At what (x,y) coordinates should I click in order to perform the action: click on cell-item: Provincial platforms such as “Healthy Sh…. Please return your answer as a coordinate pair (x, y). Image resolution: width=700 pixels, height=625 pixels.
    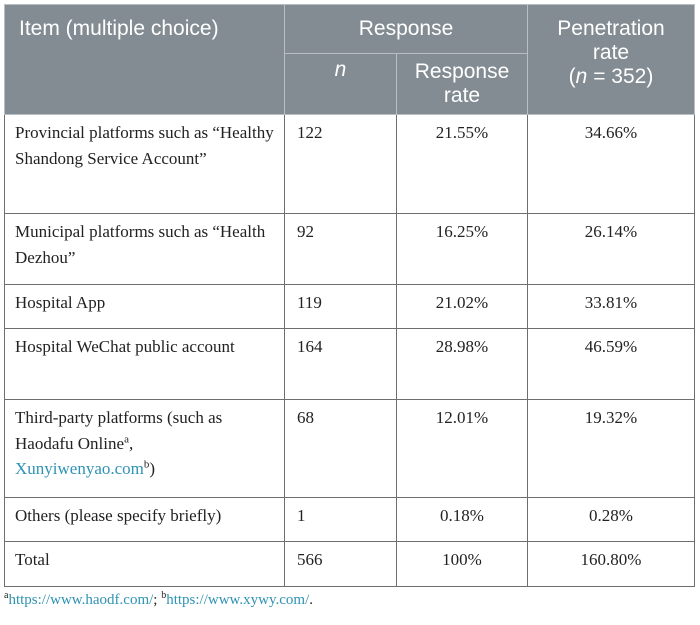
    Looking at the image, I should click on (144, 164).